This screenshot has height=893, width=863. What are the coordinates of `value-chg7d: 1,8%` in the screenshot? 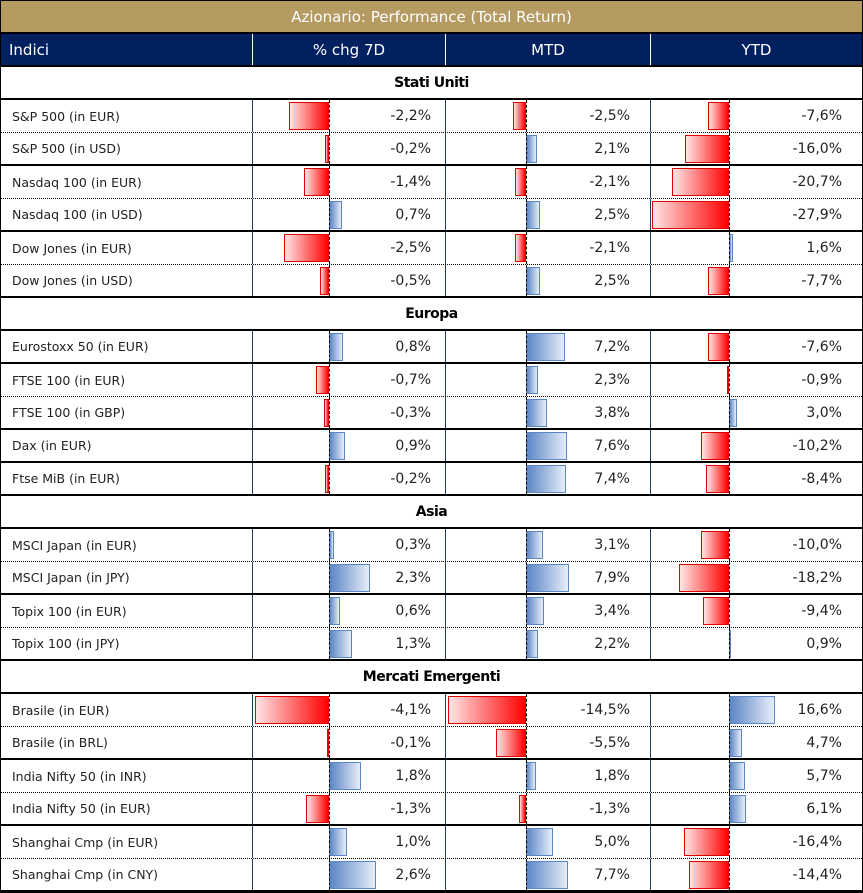 It's located at (413, 776).